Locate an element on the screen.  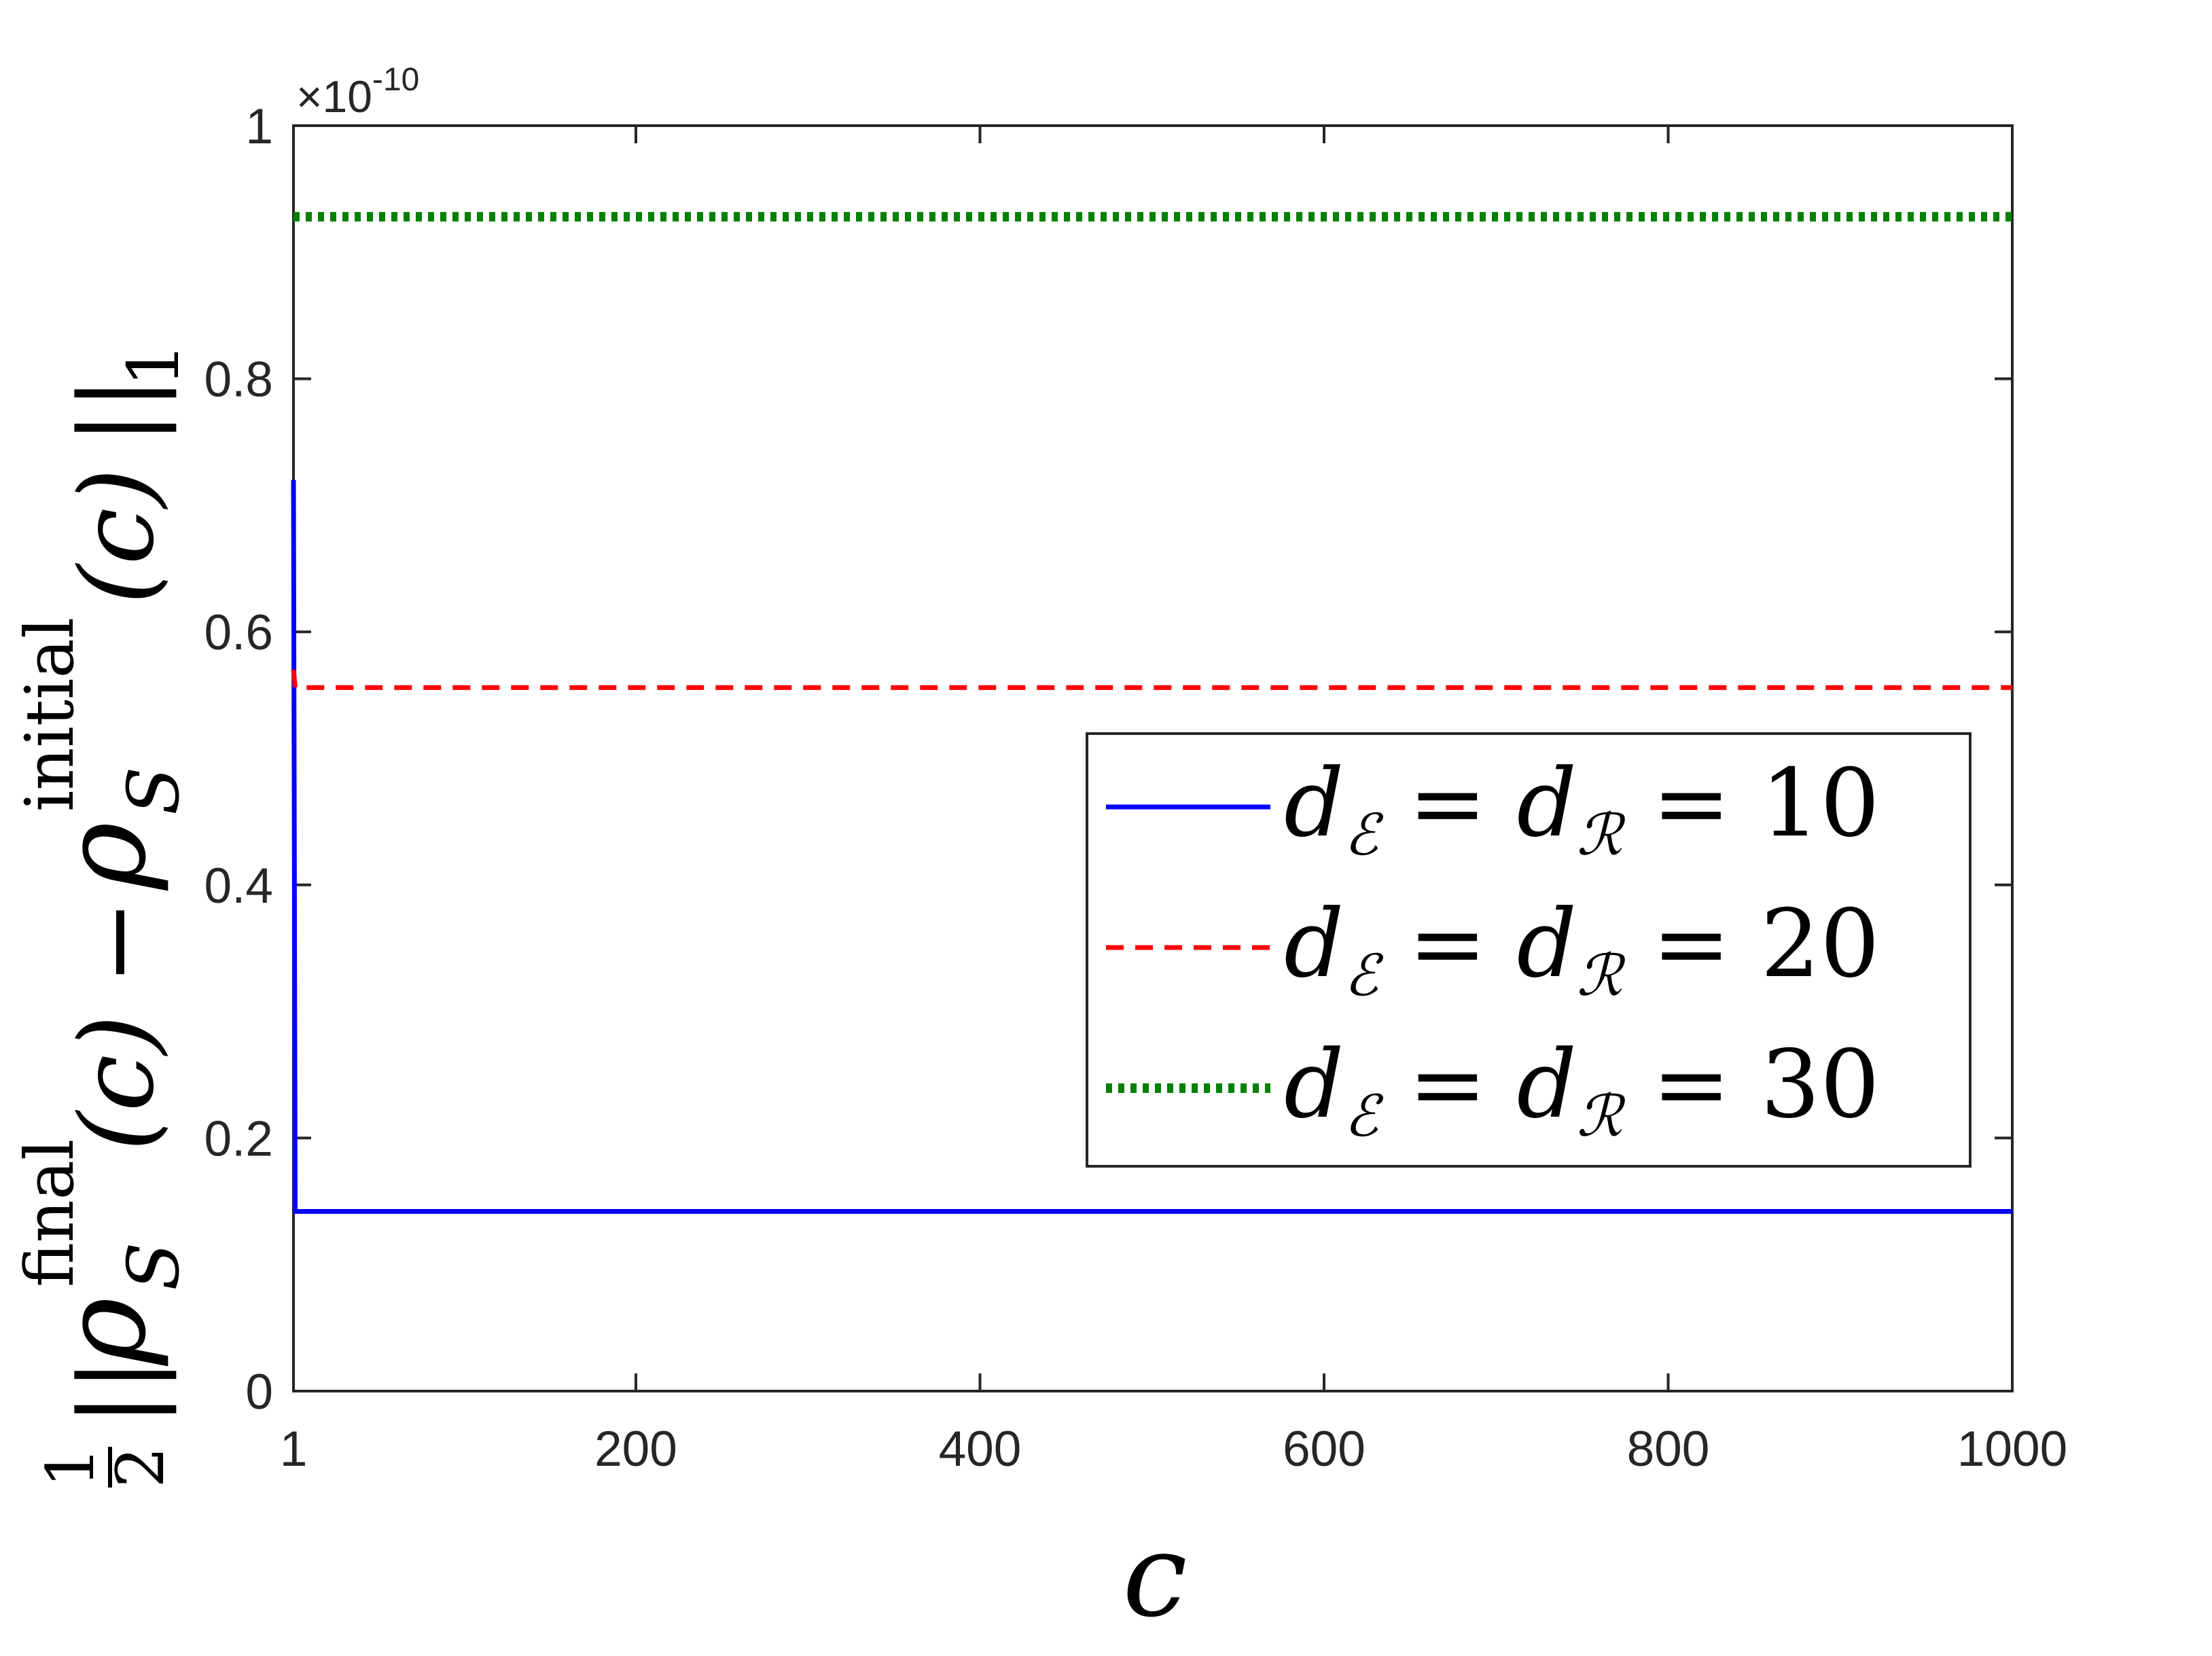
x-tick-label: 400 is located at coordinates (980, 1449).